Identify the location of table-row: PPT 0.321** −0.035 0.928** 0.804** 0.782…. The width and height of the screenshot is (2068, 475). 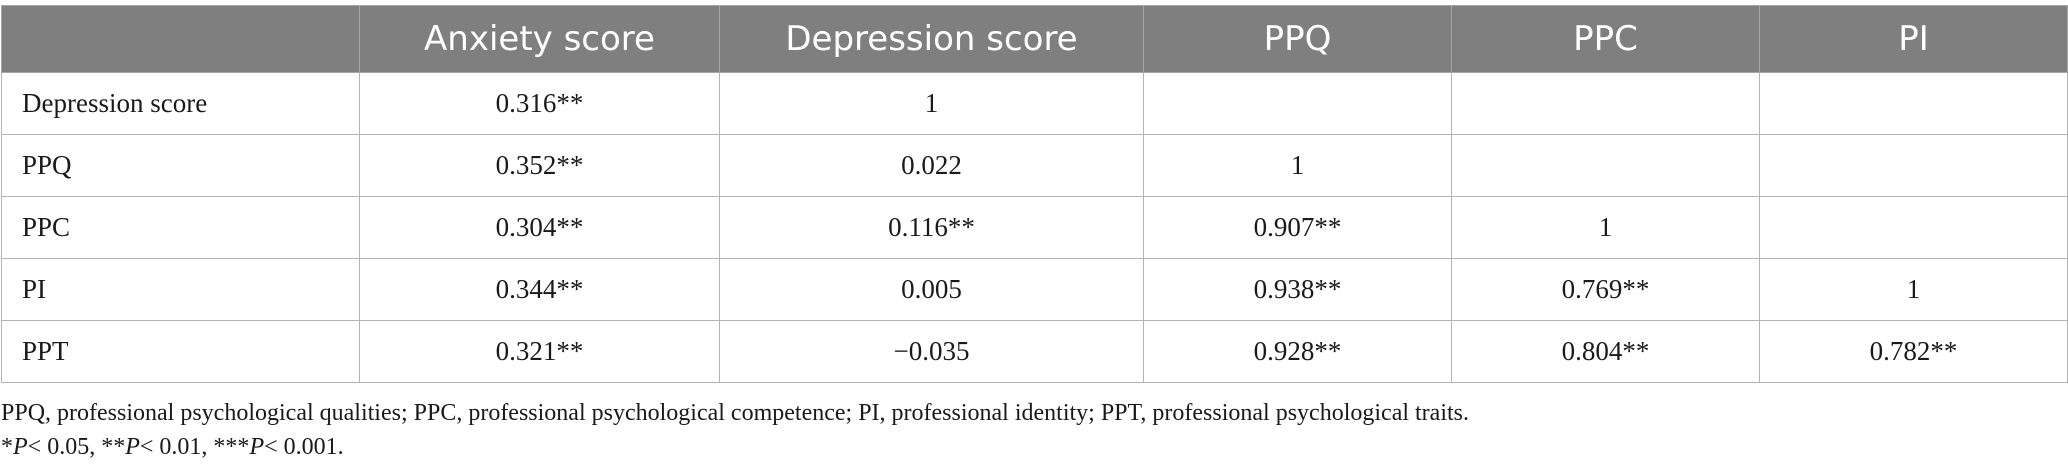
(1034, 351).